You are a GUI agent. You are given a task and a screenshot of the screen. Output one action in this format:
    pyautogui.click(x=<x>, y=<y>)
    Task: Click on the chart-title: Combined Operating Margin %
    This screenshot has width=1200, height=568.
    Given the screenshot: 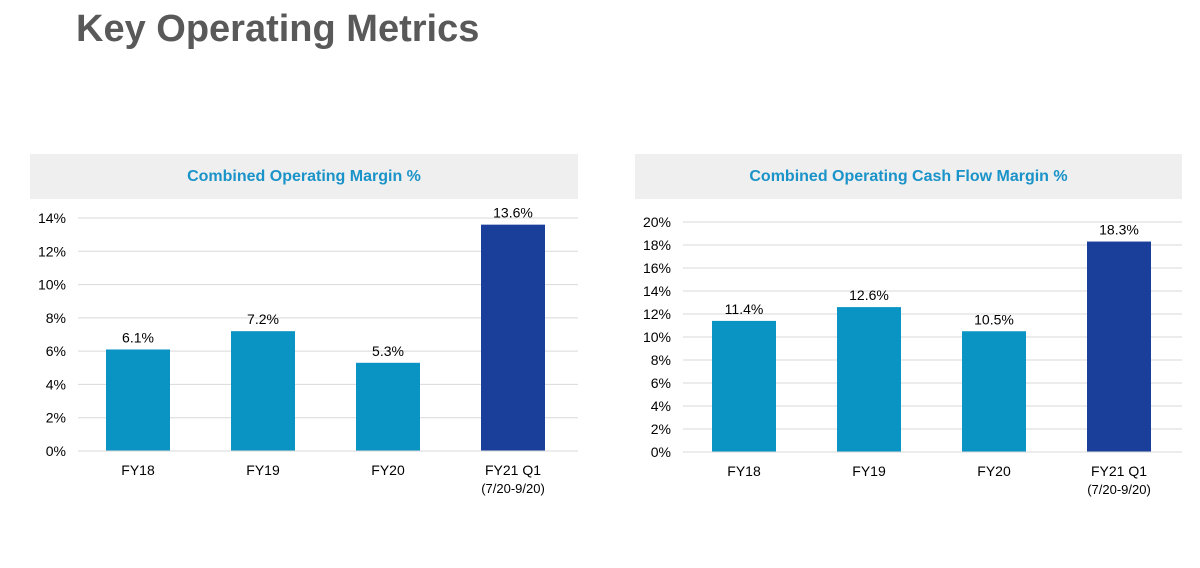 What is the action you would take?
    pyautogui.click(x=304, y=176)
    